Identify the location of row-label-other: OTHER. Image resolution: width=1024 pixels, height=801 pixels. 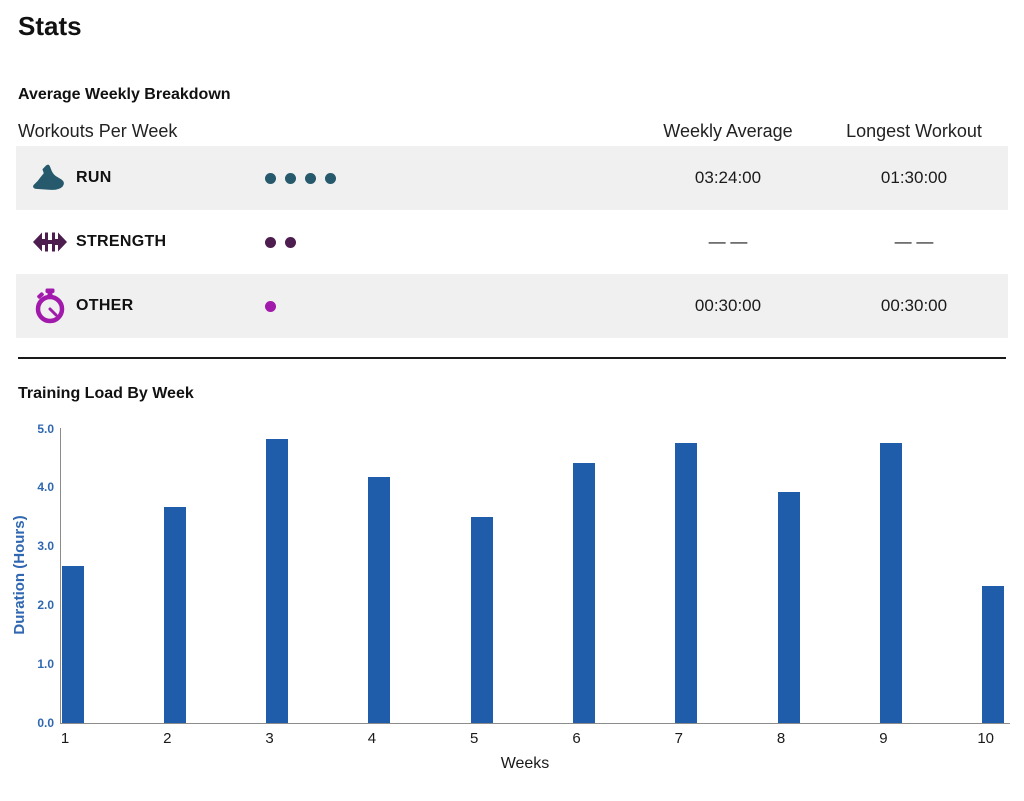
(105, 305).